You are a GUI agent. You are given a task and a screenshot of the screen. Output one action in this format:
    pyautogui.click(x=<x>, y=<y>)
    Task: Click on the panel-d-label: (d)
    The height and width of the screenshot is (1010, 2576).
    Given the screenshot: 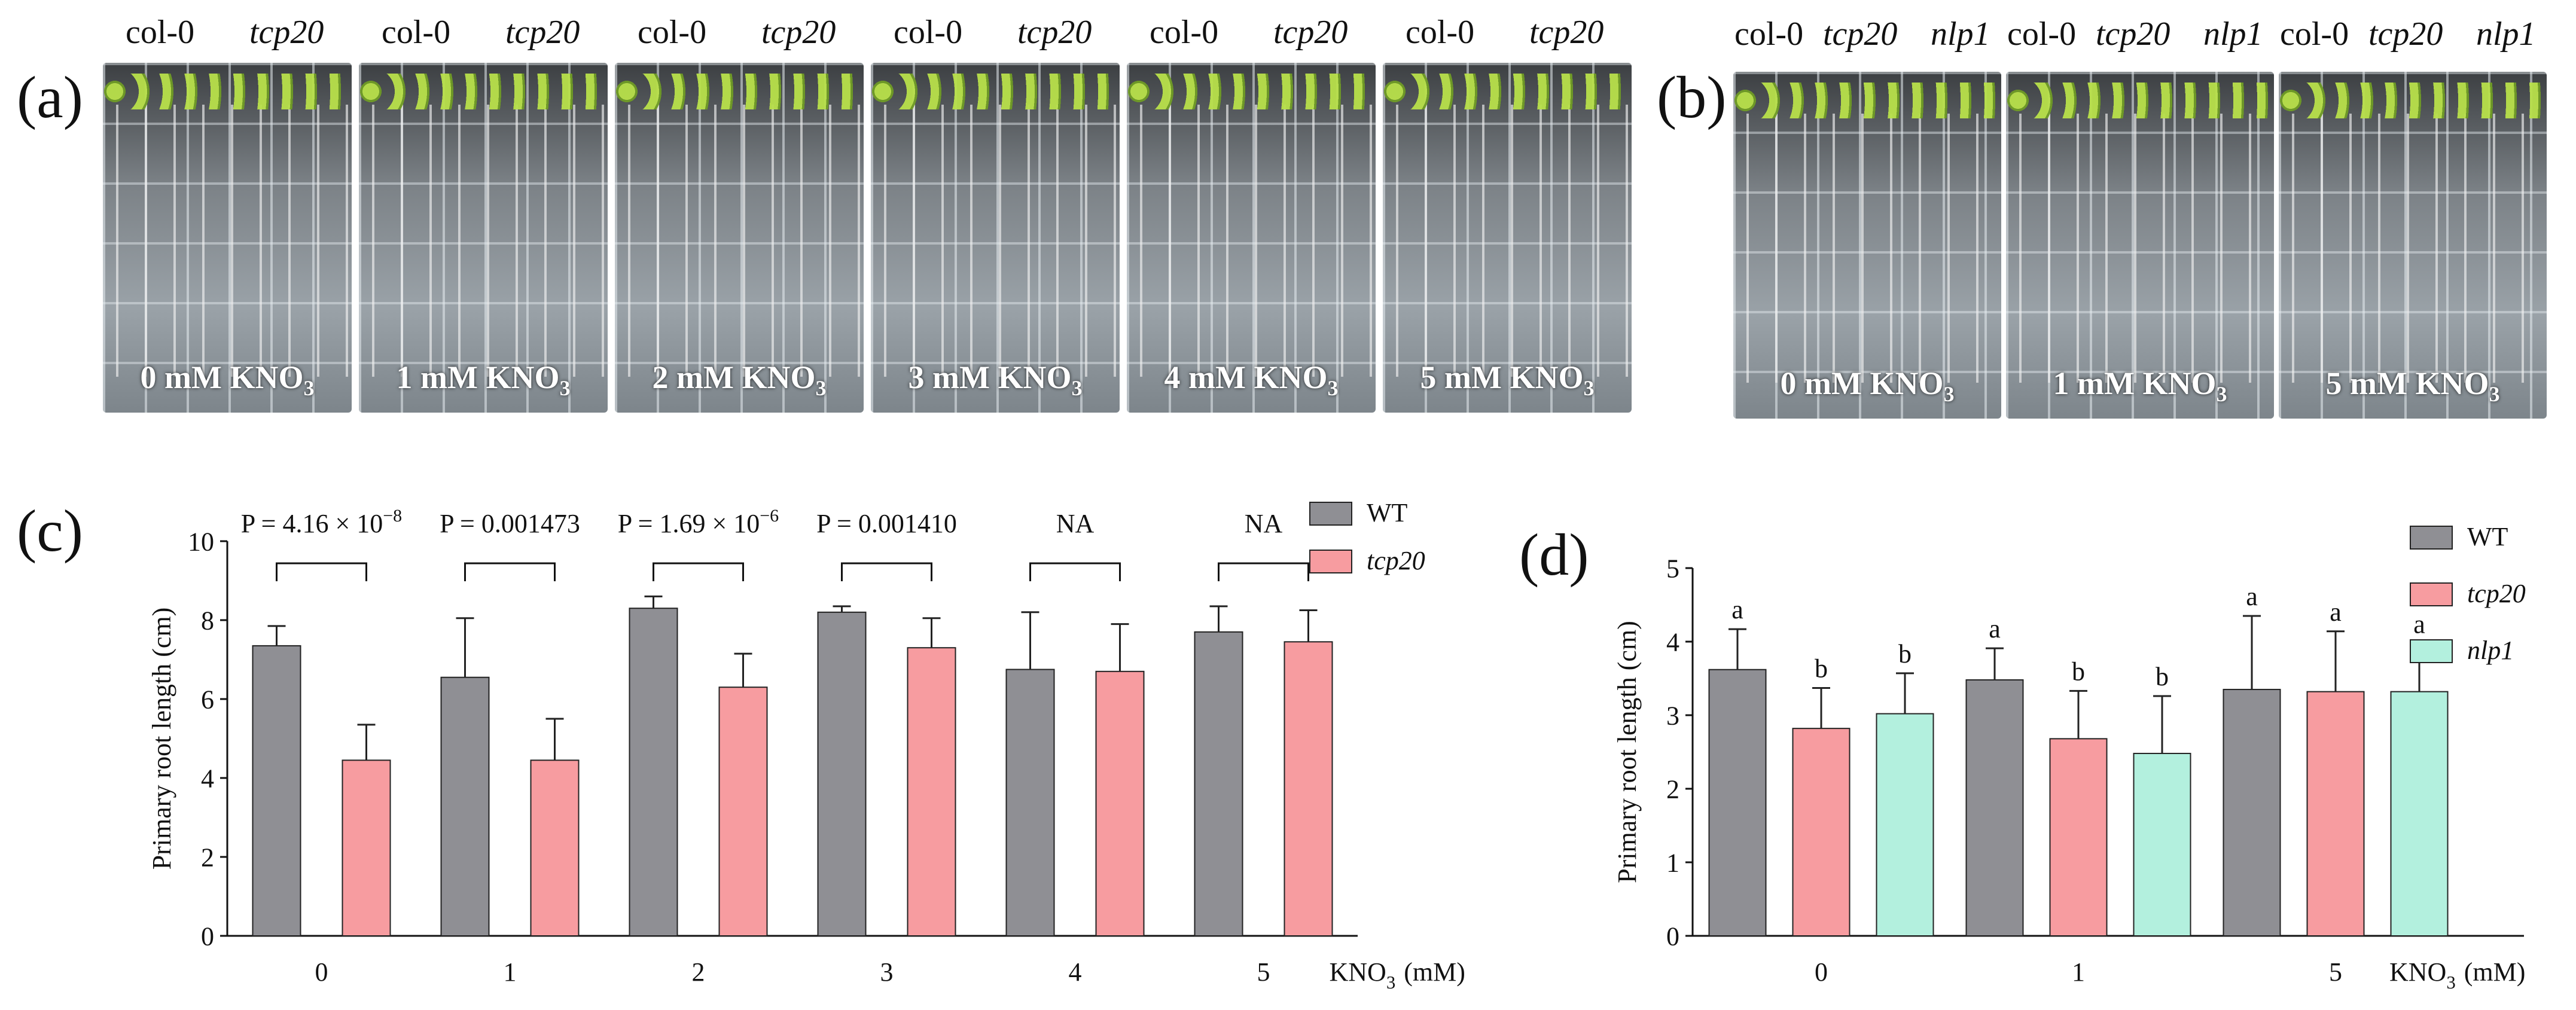 What is the action you would take?
    pyautogui.click(x=1554, y=554)
    